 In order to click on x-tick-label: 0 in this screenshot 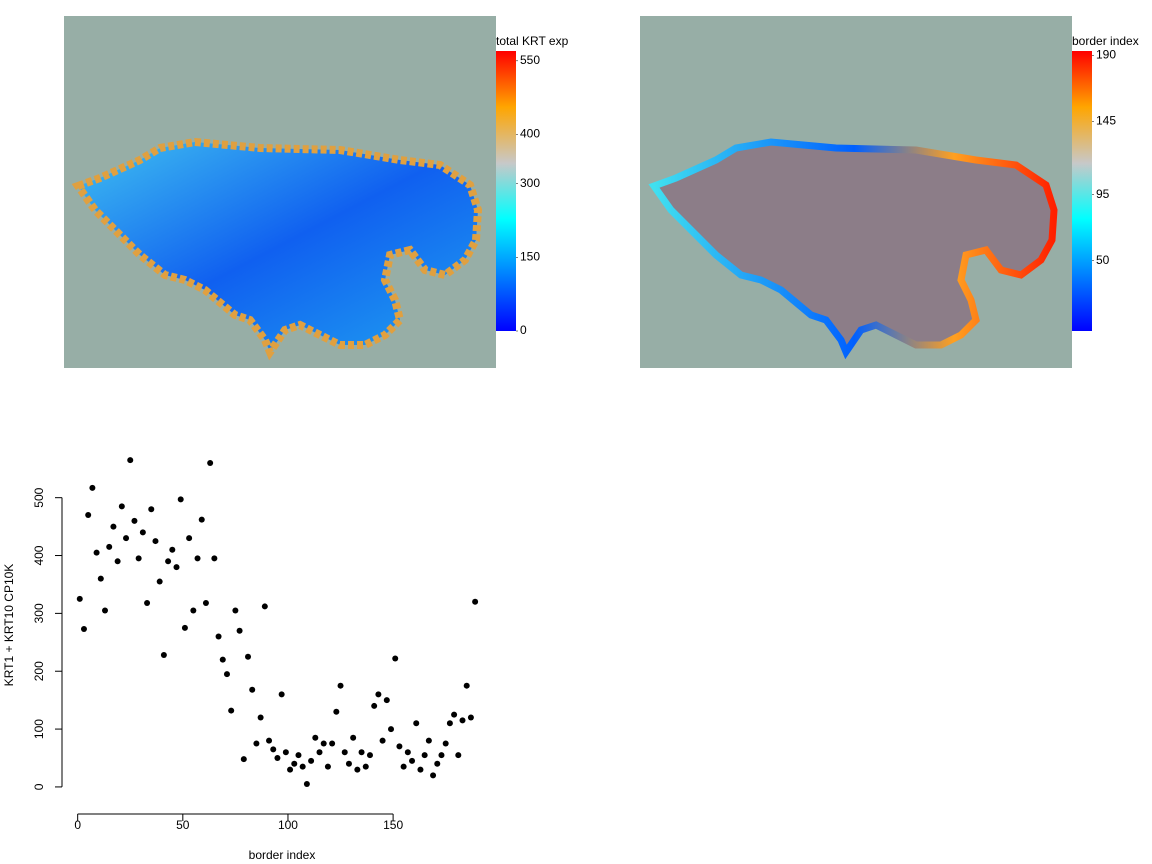, I will do `click(77, 825)`.